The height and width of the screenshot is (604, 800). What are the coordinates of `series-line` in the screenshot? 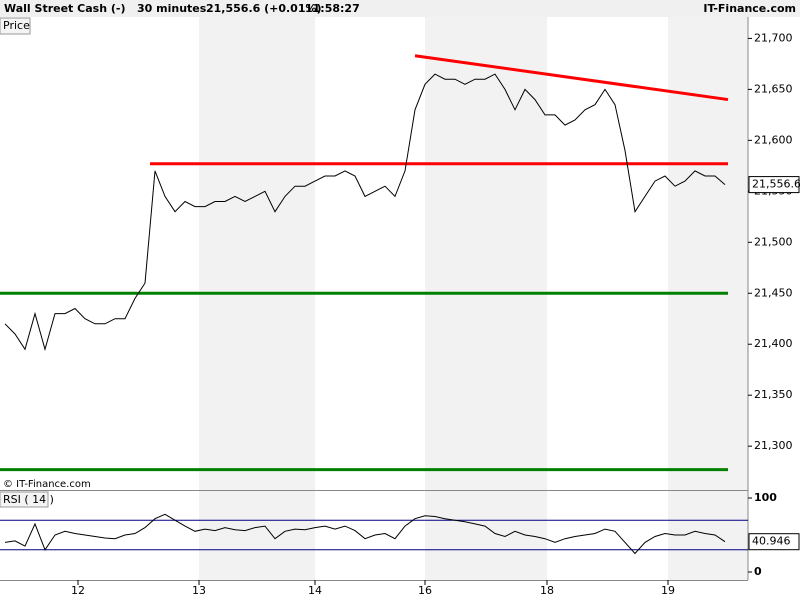 It's located at (365, 534).